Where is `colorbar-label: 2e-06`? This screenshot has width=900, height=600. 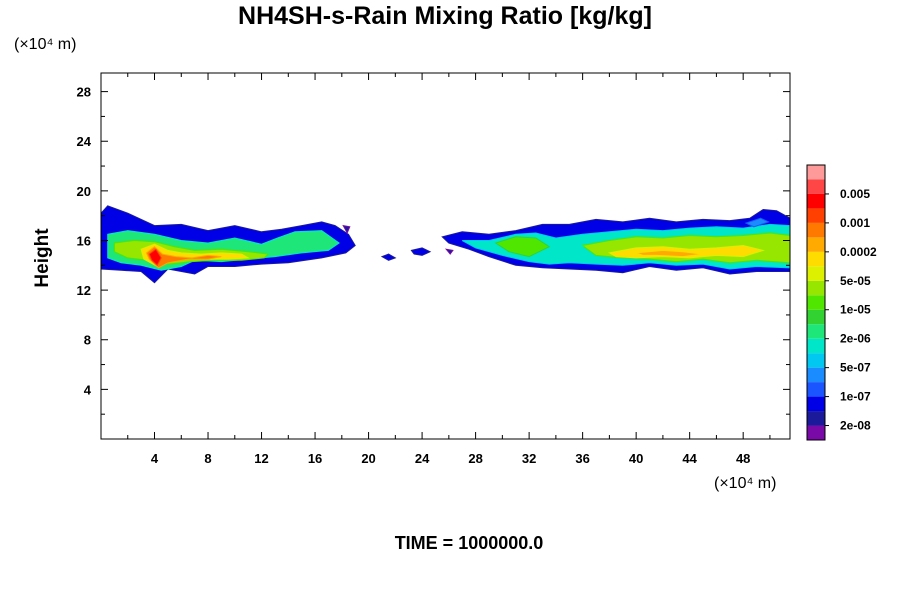
colorbar-label: 2e-06 is located at coordinates (855, 339).